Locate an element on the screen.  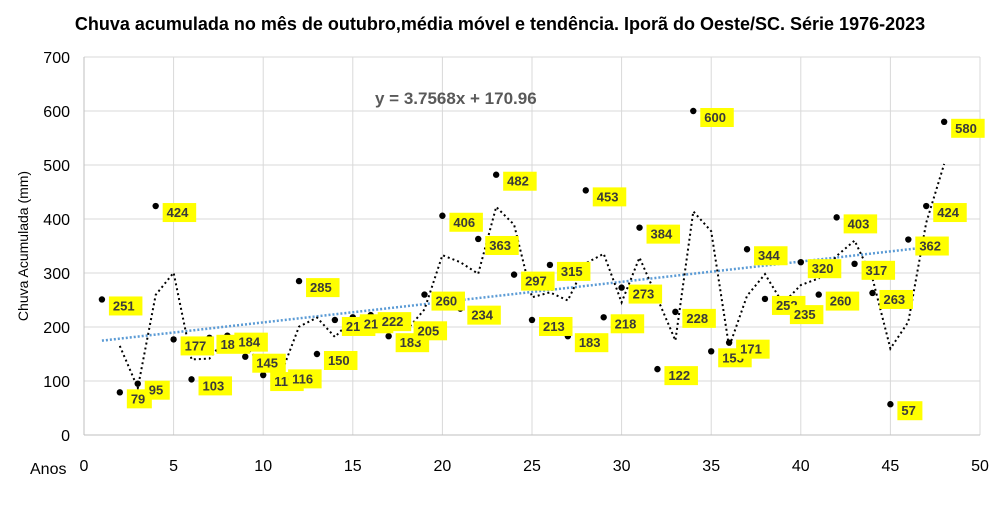
data-label: 344 is located at coordinates (769, 255).